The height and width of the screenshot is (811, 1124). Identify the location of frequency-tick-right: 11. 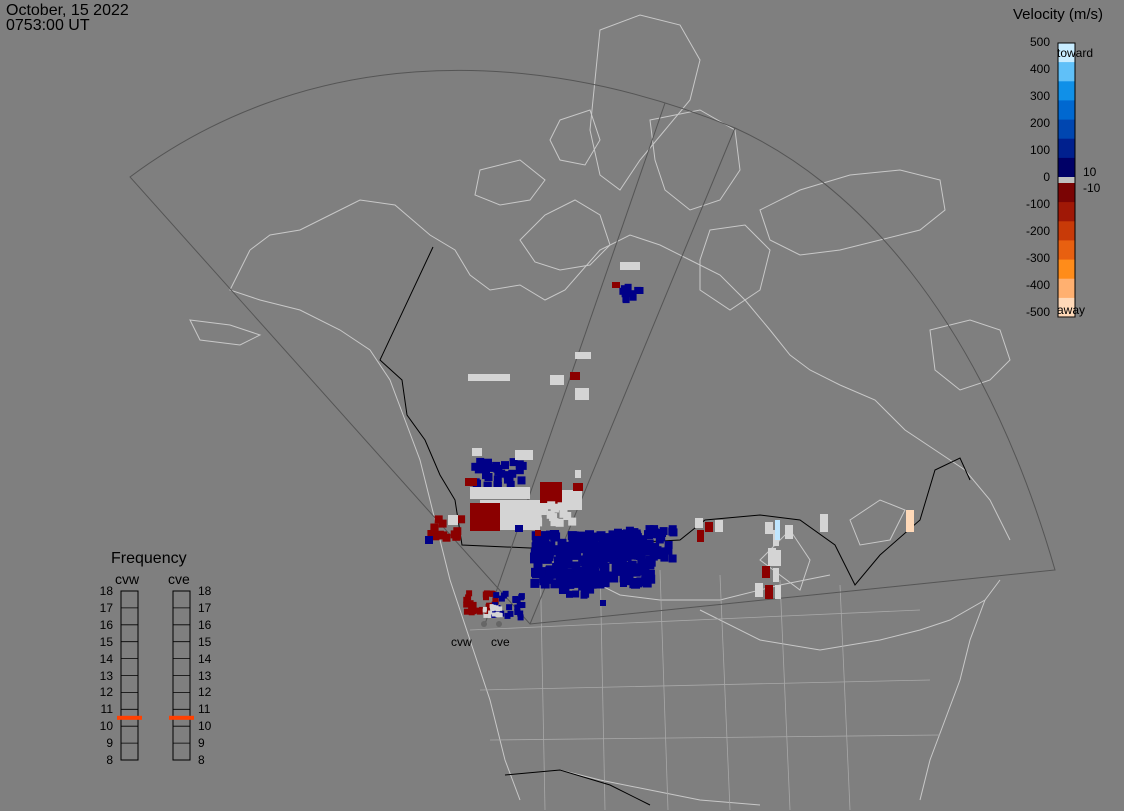
(204, 709).